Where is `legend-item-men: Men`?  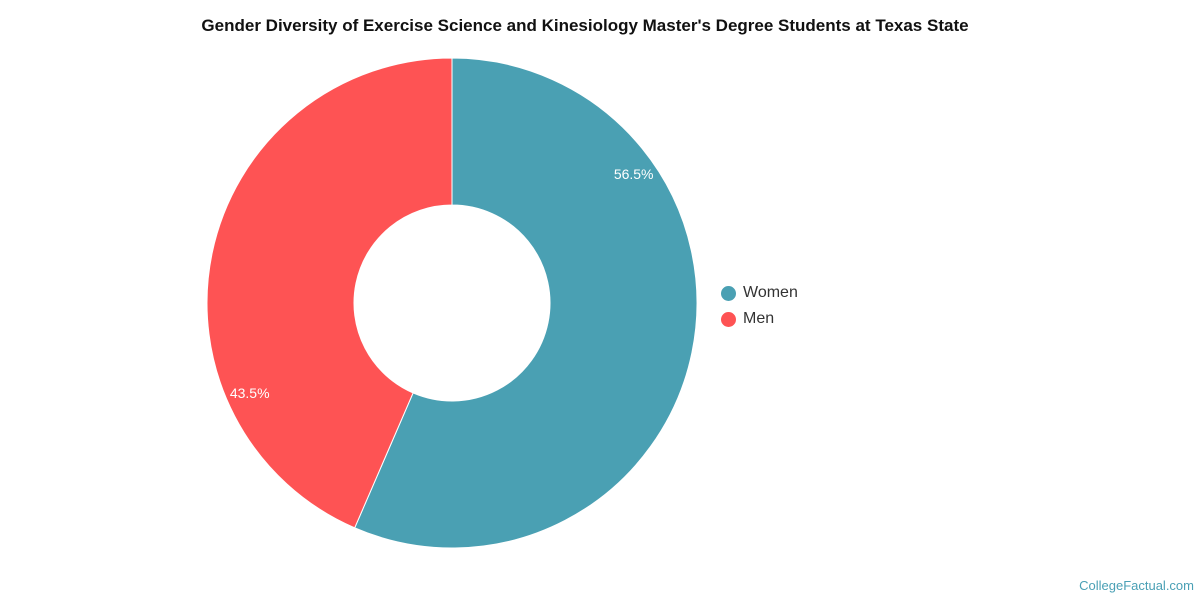 legend-item-men: Men is located at coordinates (759, 319).